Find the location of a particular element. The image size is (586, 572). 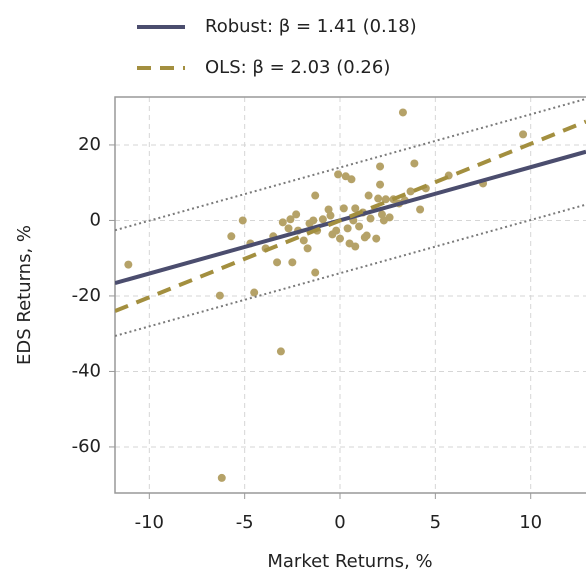

y-tick-label: -60 is located at coordinates (86, 446).